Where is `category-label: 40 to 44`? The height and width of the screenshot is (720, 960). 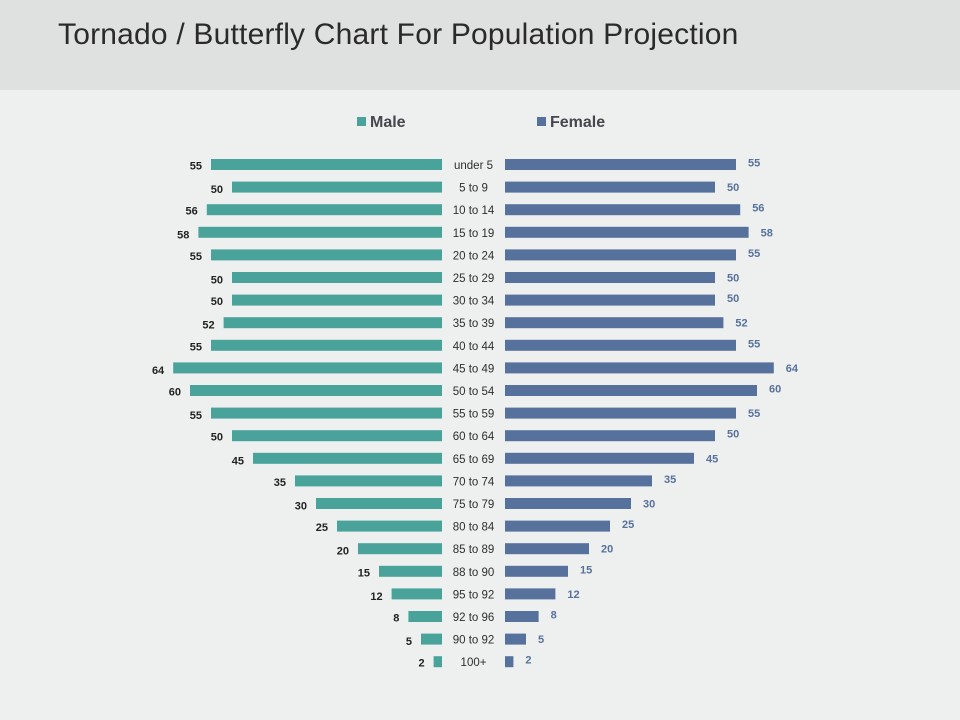 category-label: 40 to 44 is located at coordinates (474, 347).